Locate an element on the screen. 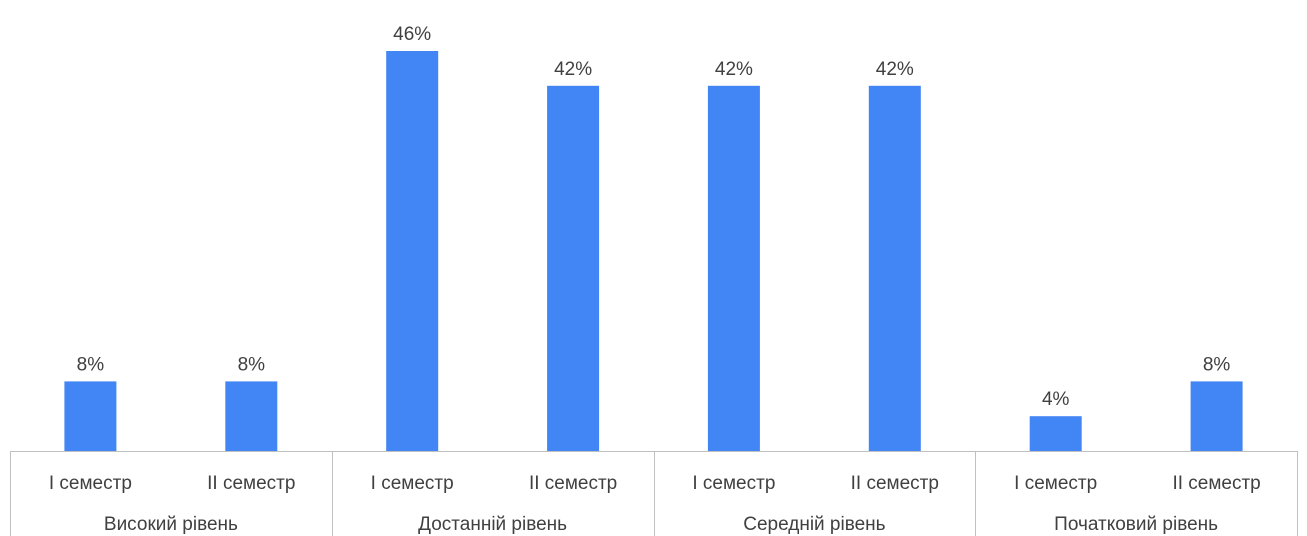  x-group-label: Достанній рівень is located at coordinates (492, 524).